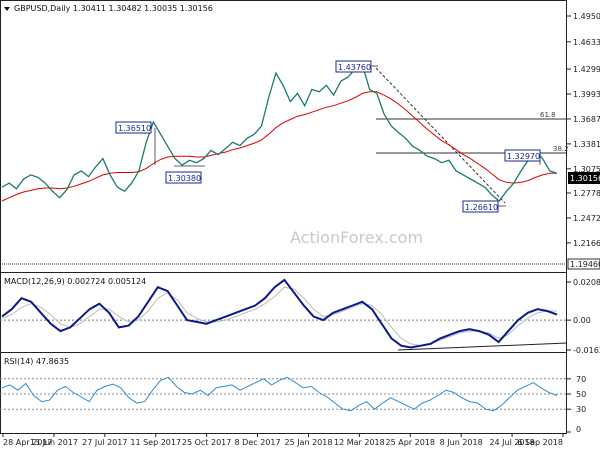 The image size is (600, 454). I want to click on price-y-tick-label: 1.42990, so click(586, 69).